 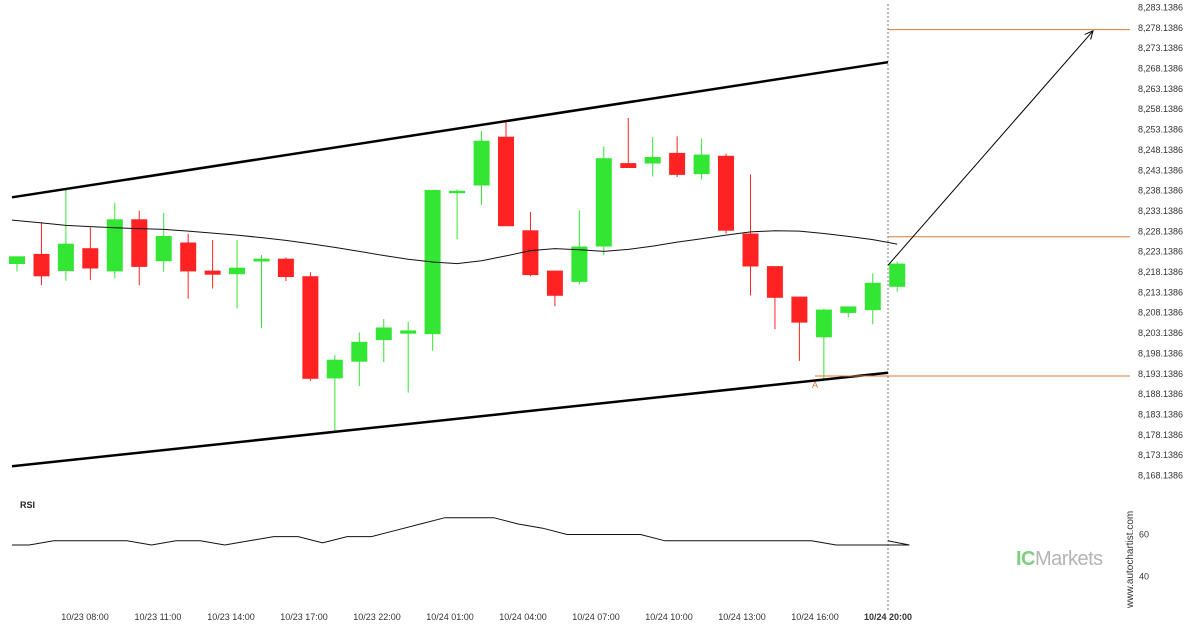 I want to click on y-tick-label: 8,273.1386, so click(x=1160, y=48).